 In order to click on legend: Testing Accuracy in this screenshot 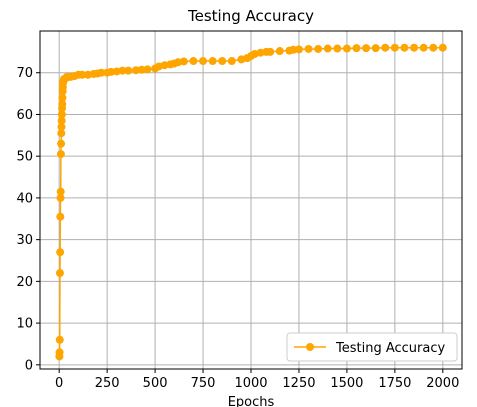, I will do `click(372, 347)`.